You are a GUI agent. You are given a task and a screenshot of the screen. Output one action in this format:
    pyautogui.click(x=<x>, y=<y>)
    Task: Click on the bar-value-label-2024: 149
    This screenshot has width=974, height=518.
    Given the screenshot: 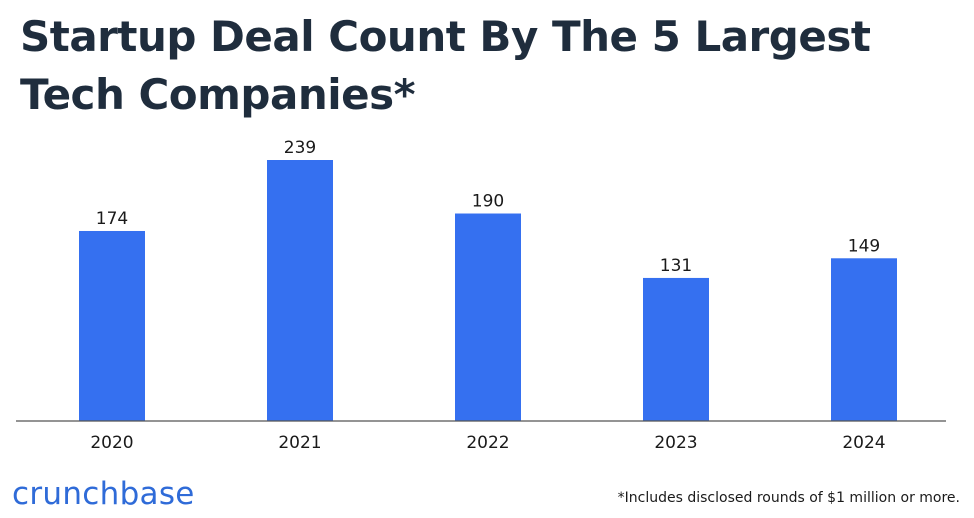 What is the action you would take?
    pyautogui.click(x=864, y=246)
    